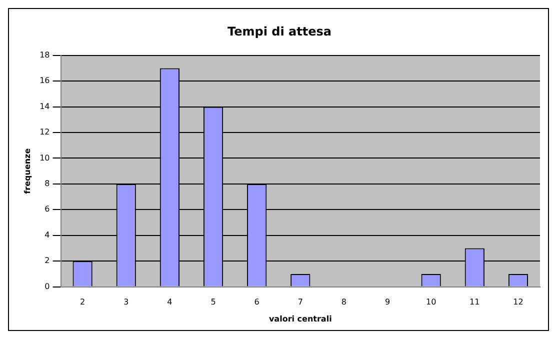 The image size is (557, 345). I want to click on x-tick-label: 9, so click(387, 302).